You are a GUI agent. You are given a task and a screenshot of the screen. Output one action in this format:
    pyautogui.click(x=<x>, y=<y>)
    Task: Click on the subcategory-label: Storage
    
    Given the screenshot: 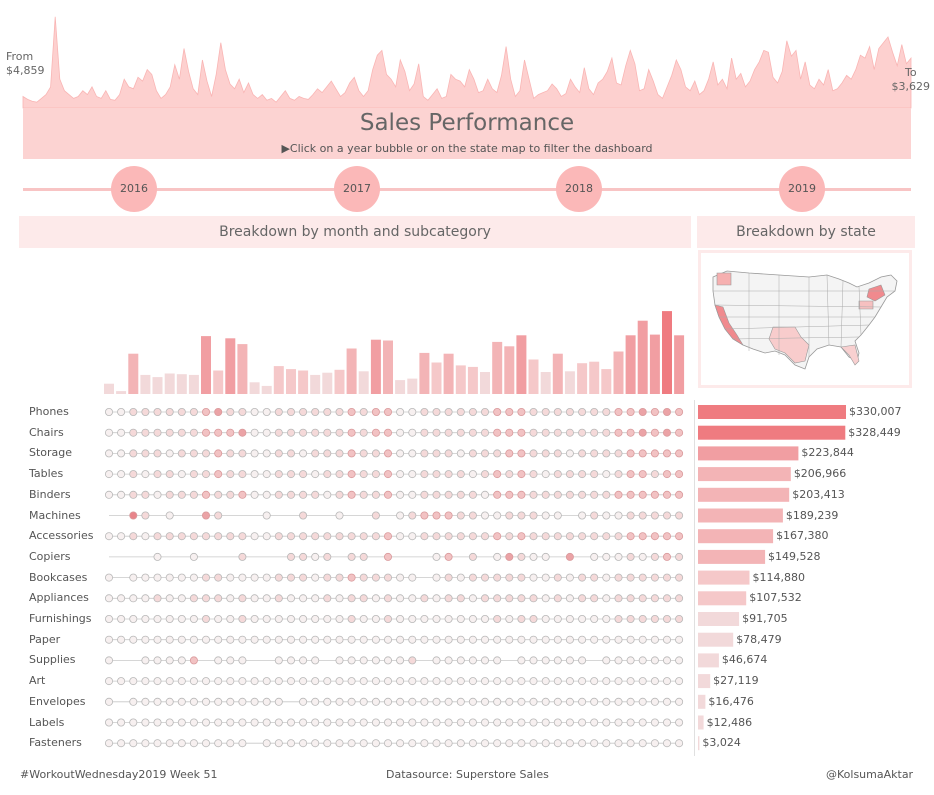 What is the action you would take?
    pyautogui.click(x=51, y=453)
    